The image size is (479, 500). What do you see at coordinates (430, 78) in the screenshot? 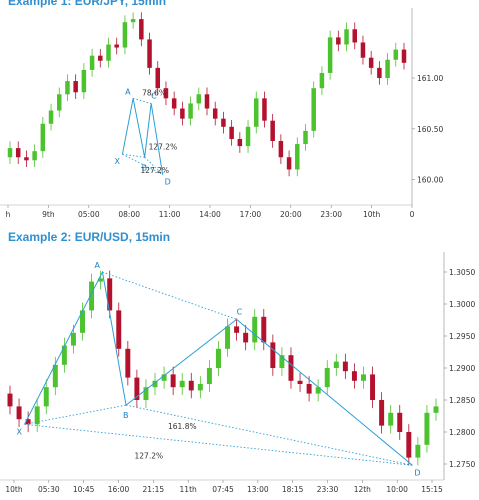
I see `c1-y-tick-label: 161.00` at bounding box center [430, 78].